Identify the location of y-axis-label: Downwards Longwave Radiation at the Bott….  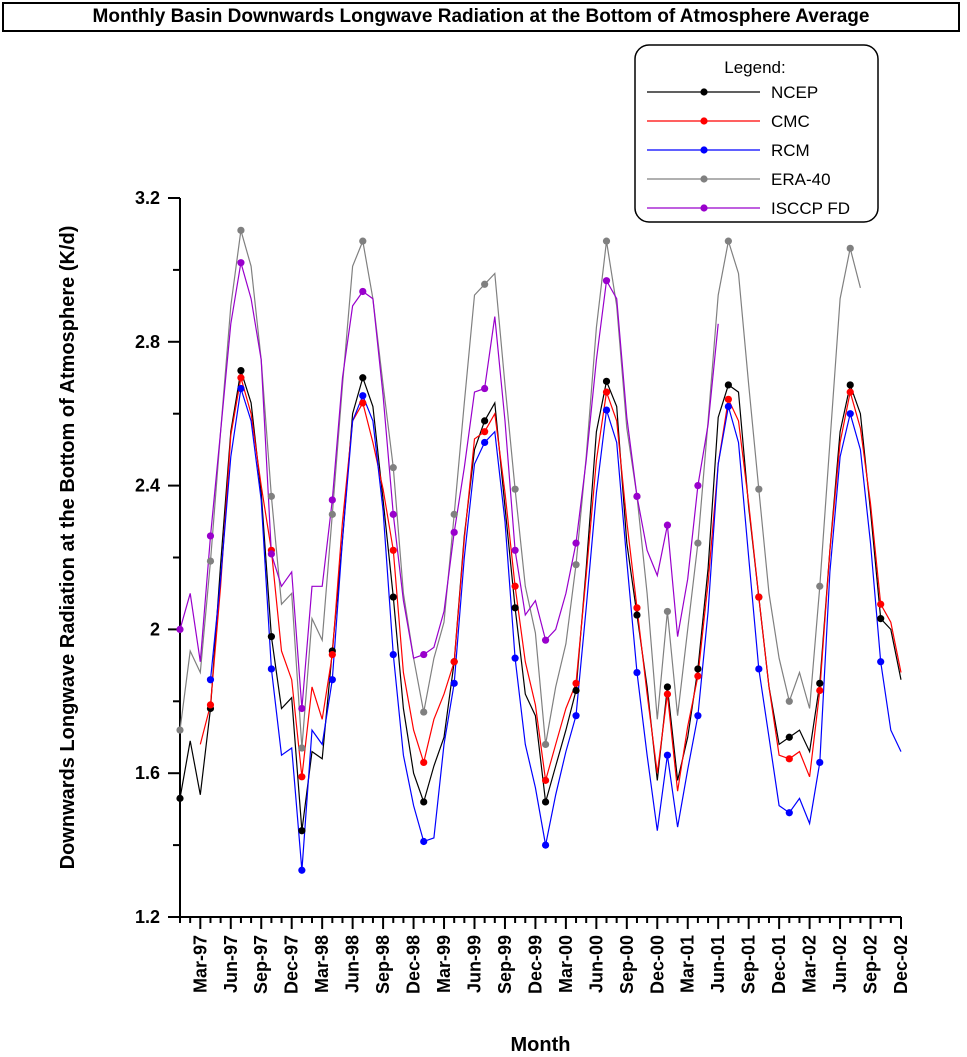
(68, 548).